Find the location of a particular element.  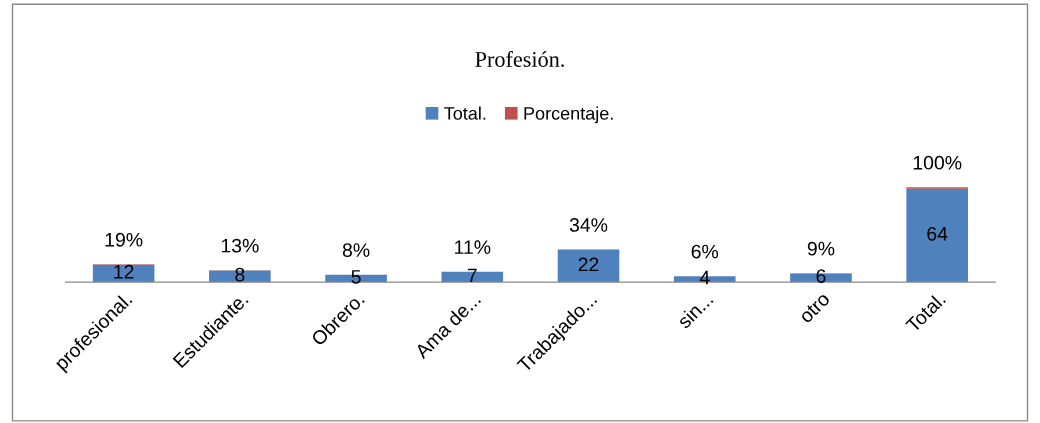

data-label: 12 is located at coordinates (124, 271).